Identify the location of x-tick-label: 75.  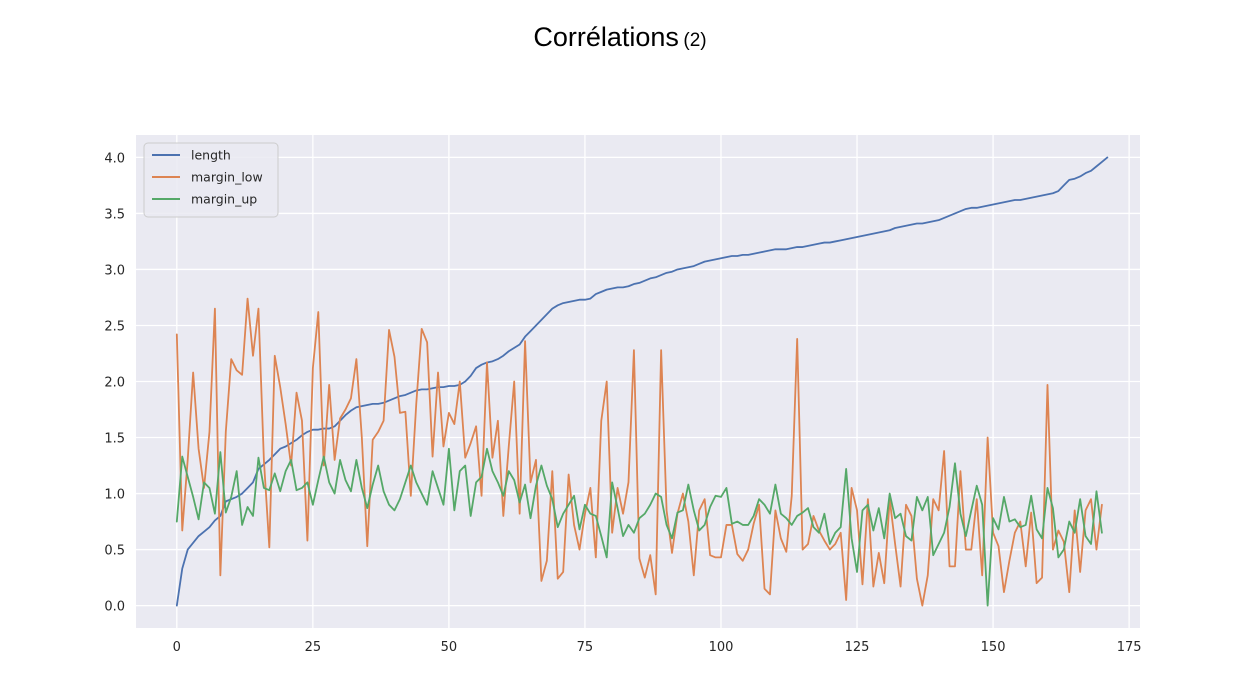
(585, 647).